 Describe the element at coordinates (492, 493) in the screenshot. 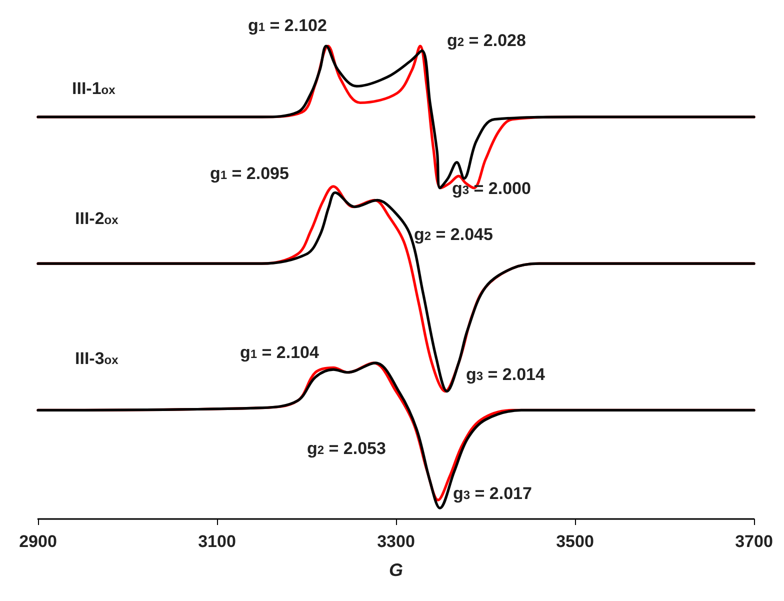

I see `annotation: g3 = 2.017` at that location.